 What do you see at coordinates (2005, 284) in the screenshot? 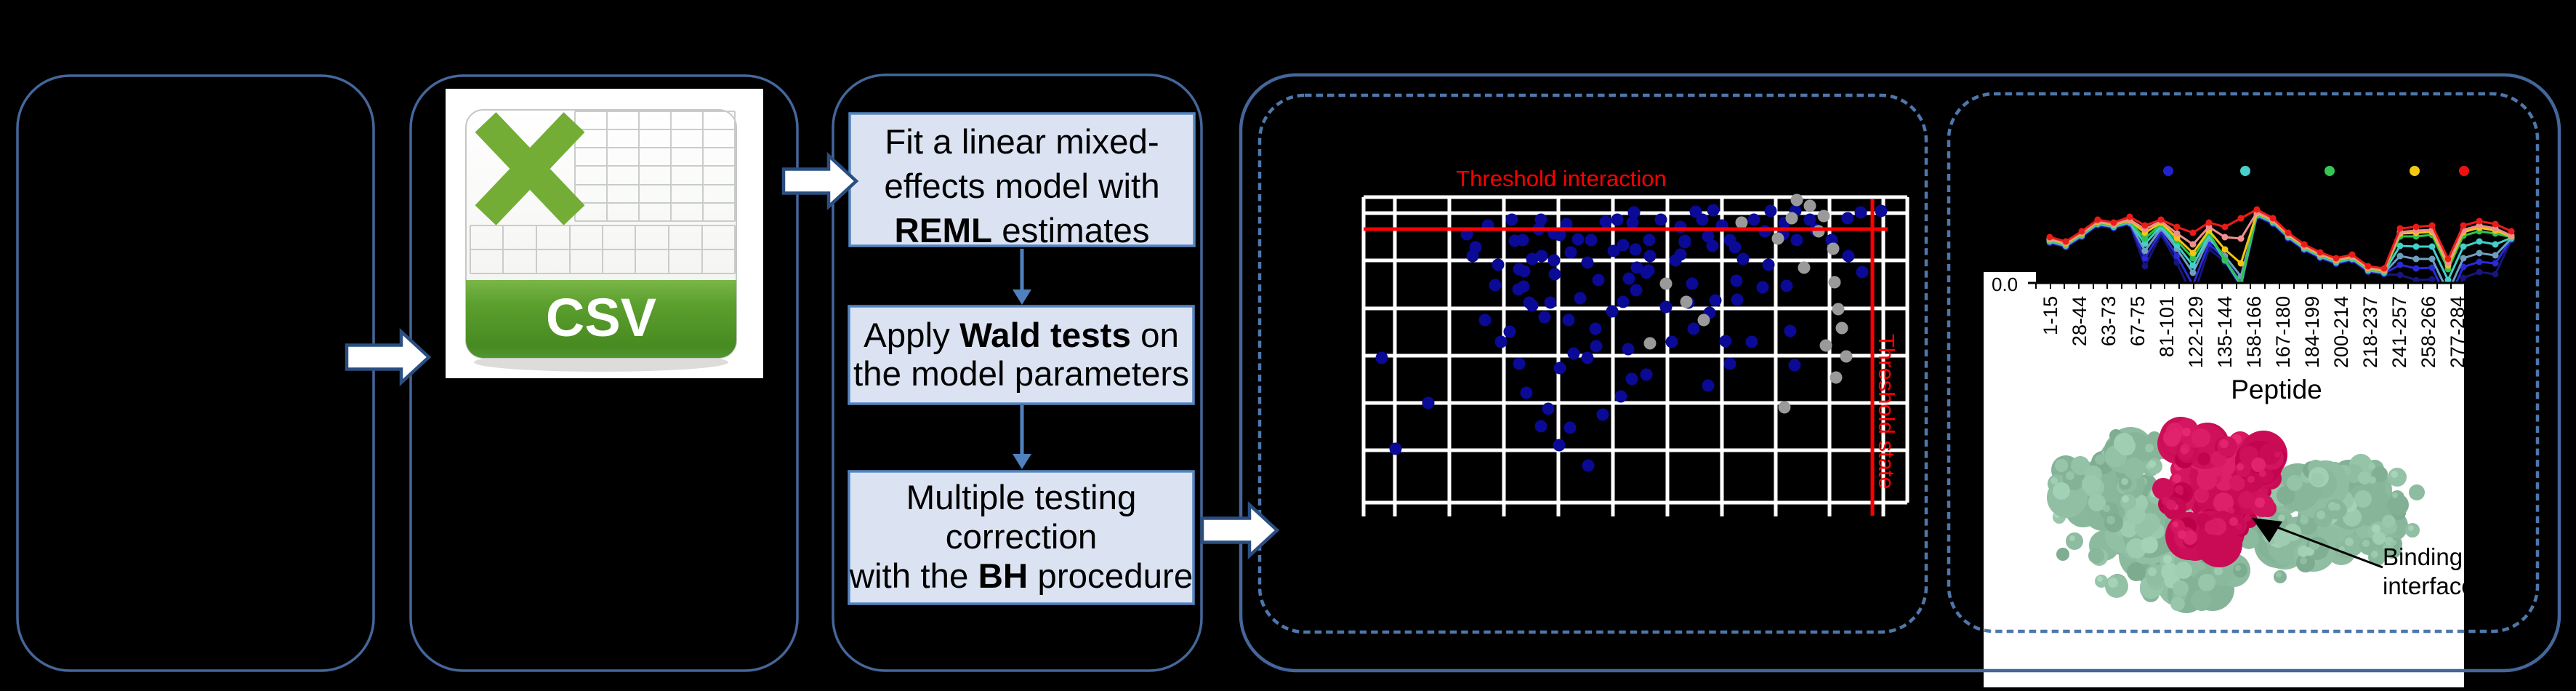
I see `svg-text: 0.0` at bounding box center [2005, 284].